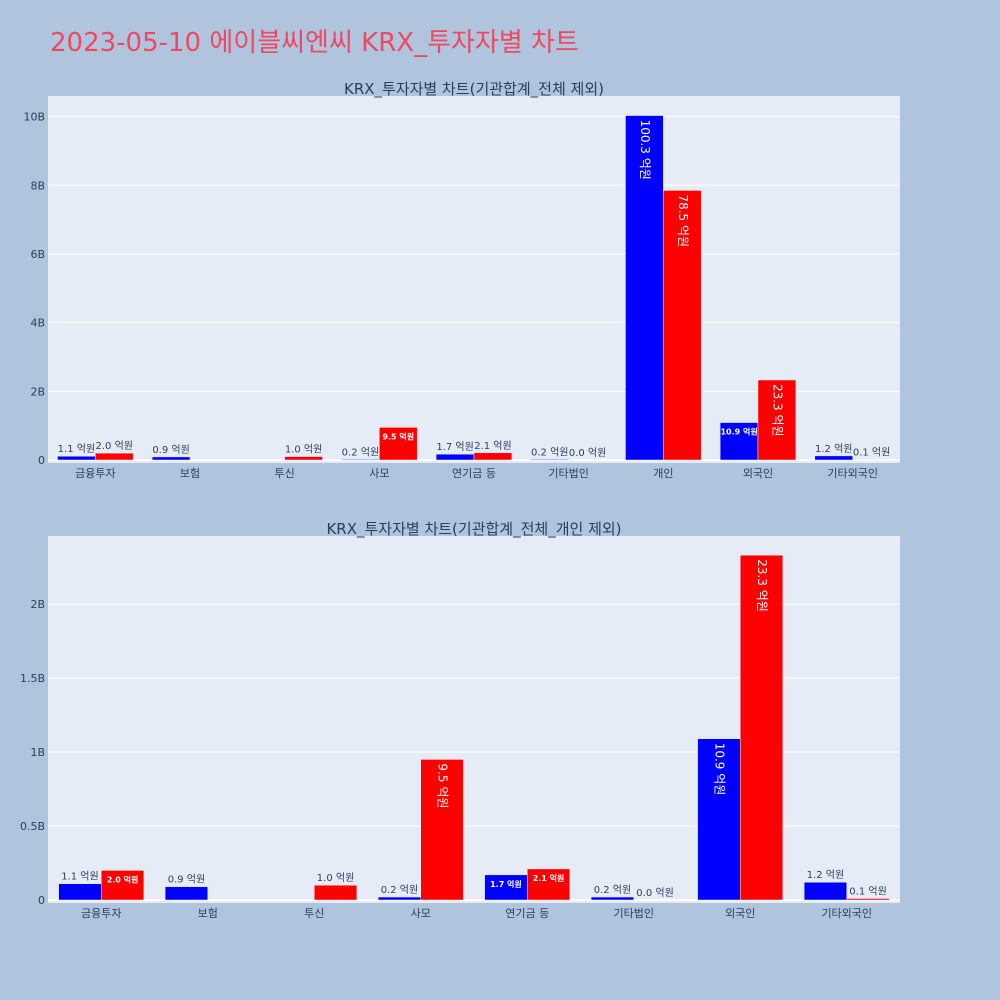  What do you see at coordinates (32, 678) in the screenshot?
I see `y-tick-label: 1.5B` at bounding box center [32, 678].